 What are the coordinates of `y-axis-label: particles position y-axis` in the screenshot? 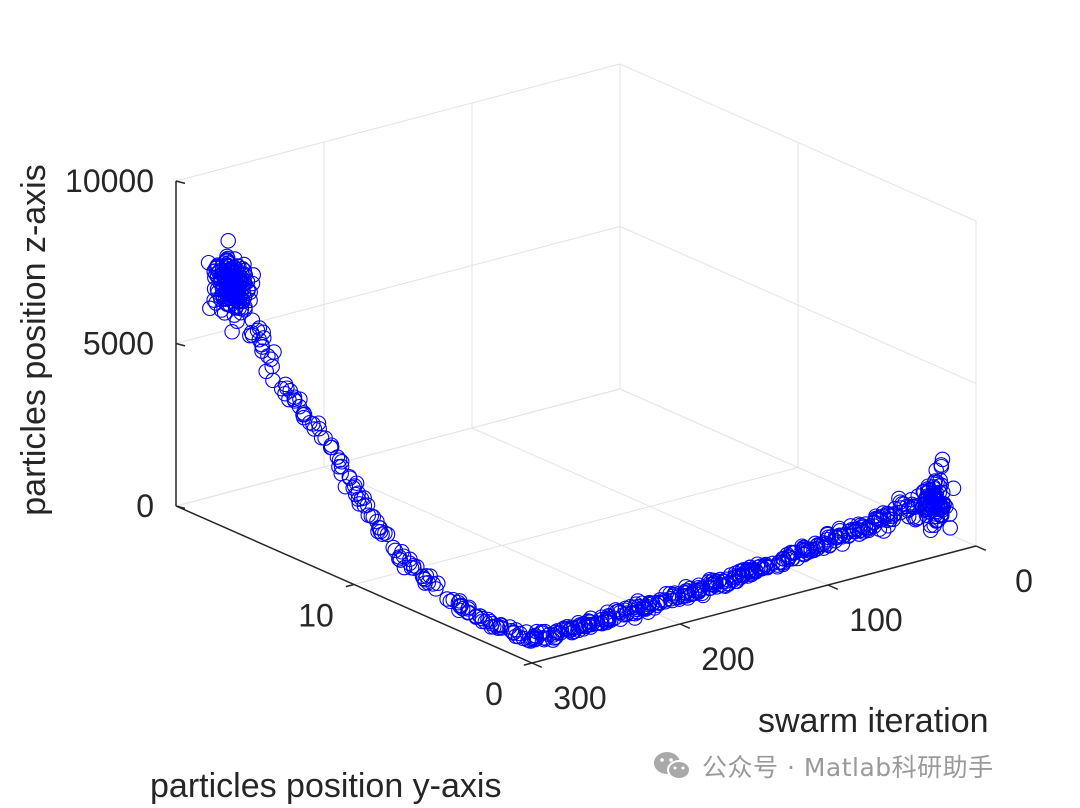 It's located at (325, 786).